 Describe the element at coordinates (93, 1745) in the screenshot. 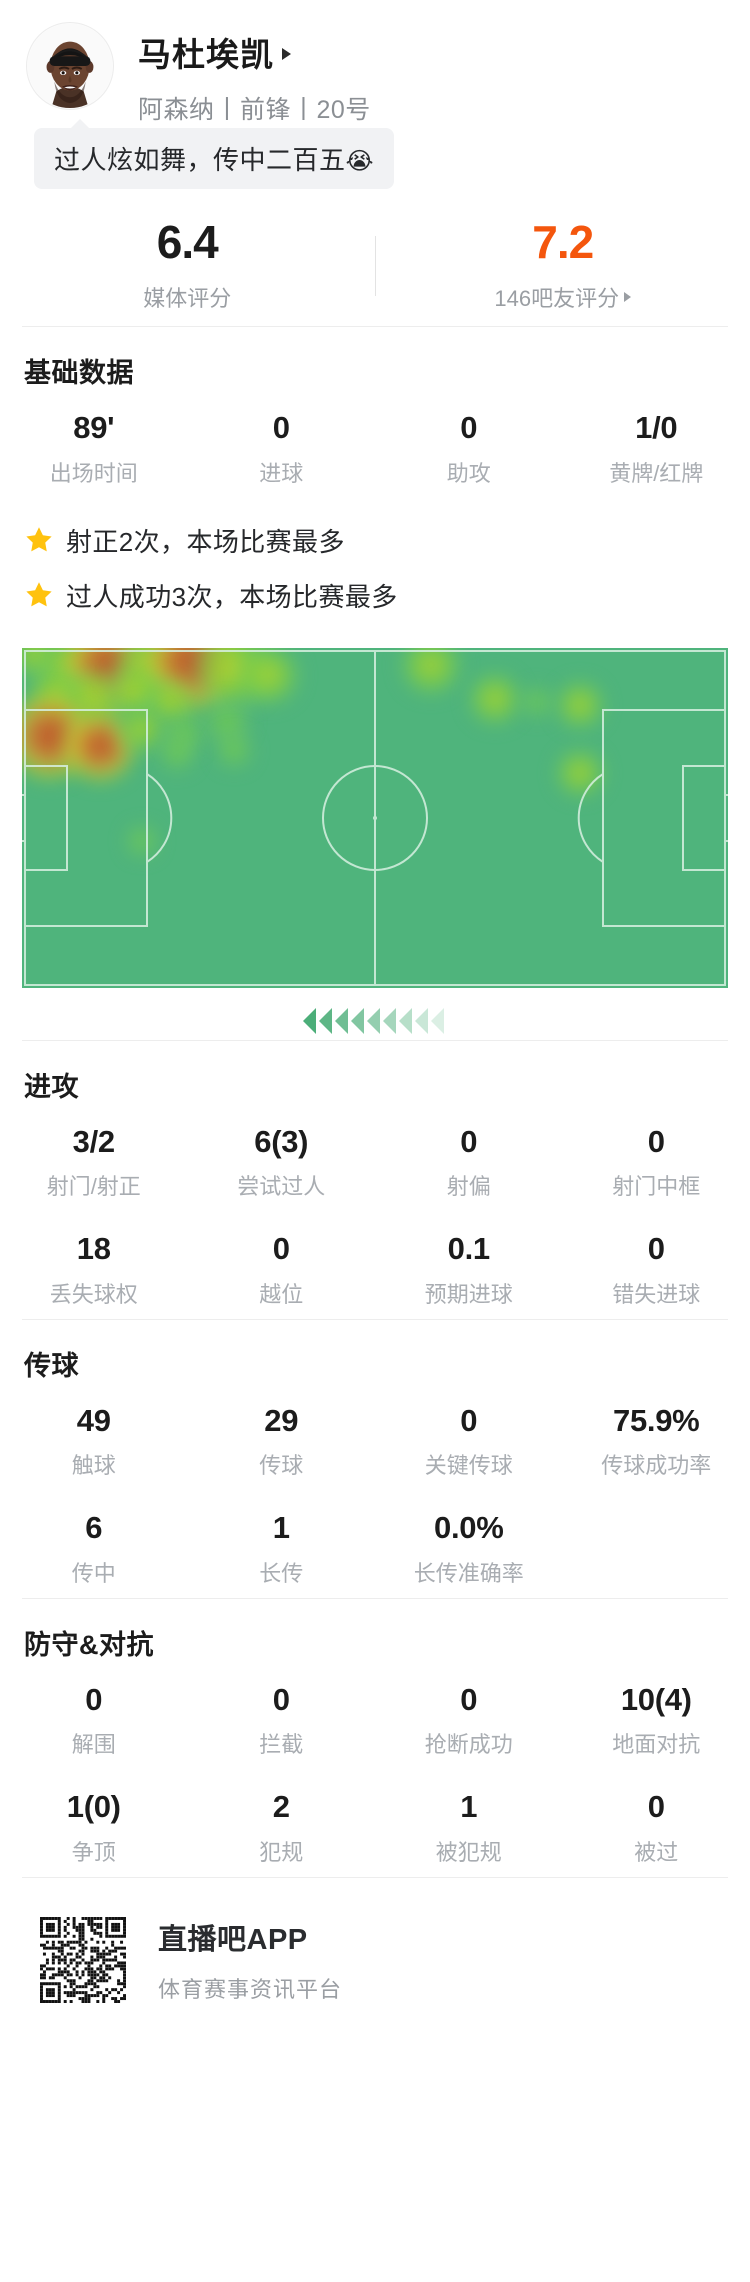

I see `stat-label: 解围` at that location.